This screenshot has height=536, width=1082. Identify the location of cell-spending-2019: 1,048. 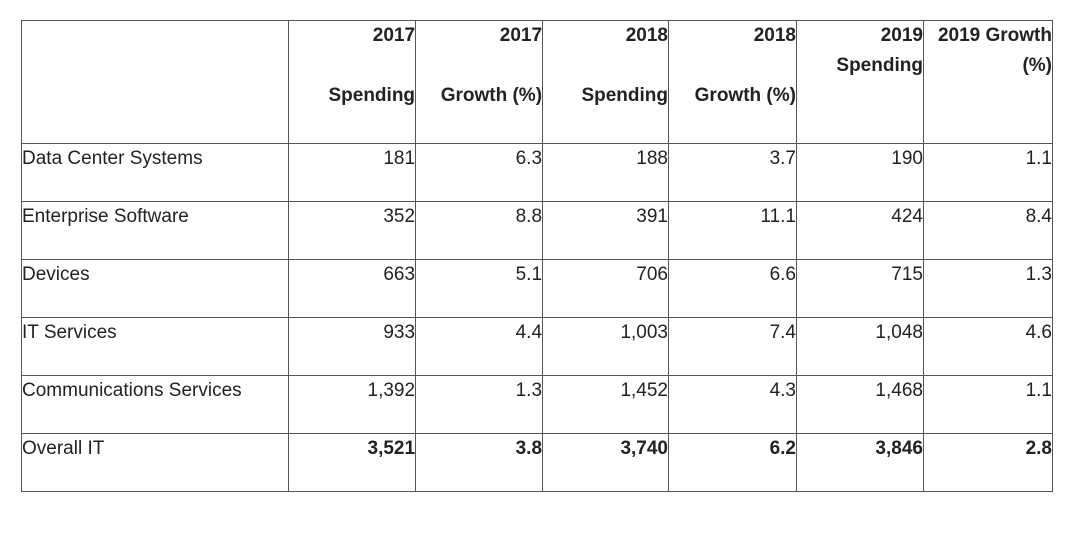
(859, 346).